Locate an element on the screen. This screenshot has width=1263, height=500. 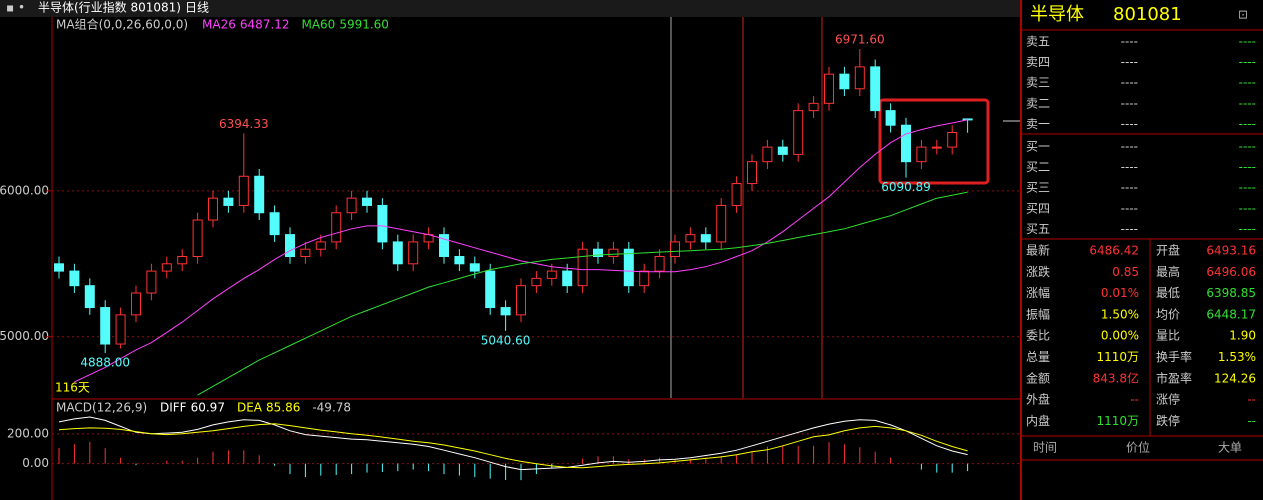
quote-code: 801081 is located at coordinates (1147, 14).